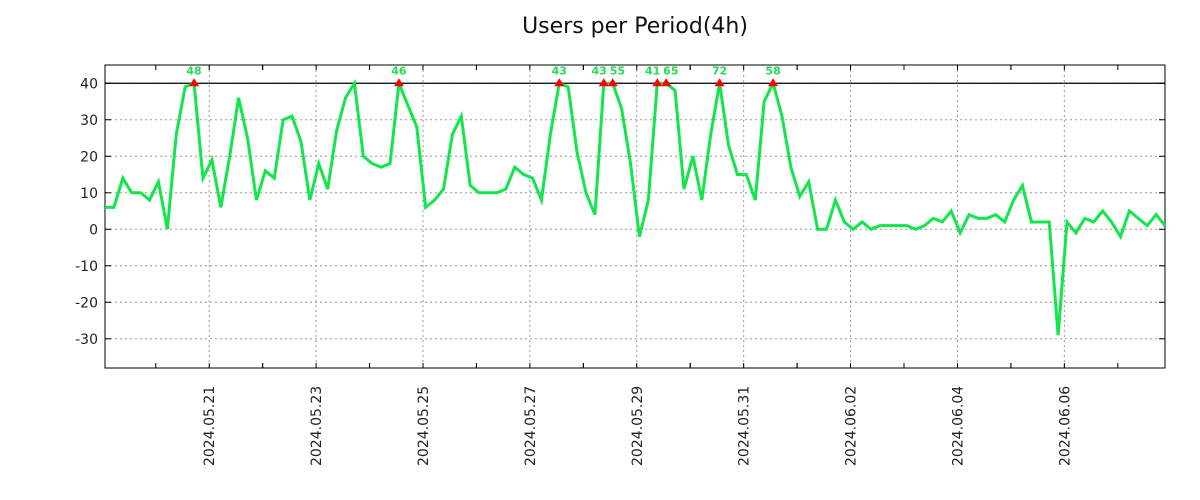  What do you see at coordinates (424, 426) in the screenshot?
I see `x-tick-label: 2024.05.25` at bounding box center [424, 426].